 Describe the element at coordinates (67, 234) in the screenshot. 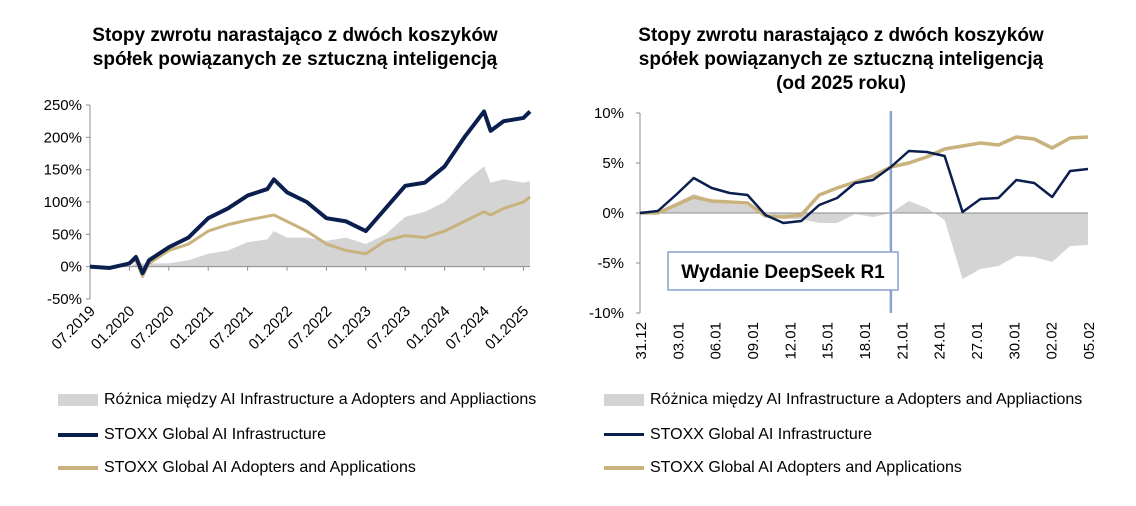

I see `y-tick-label: 50%` at that location.